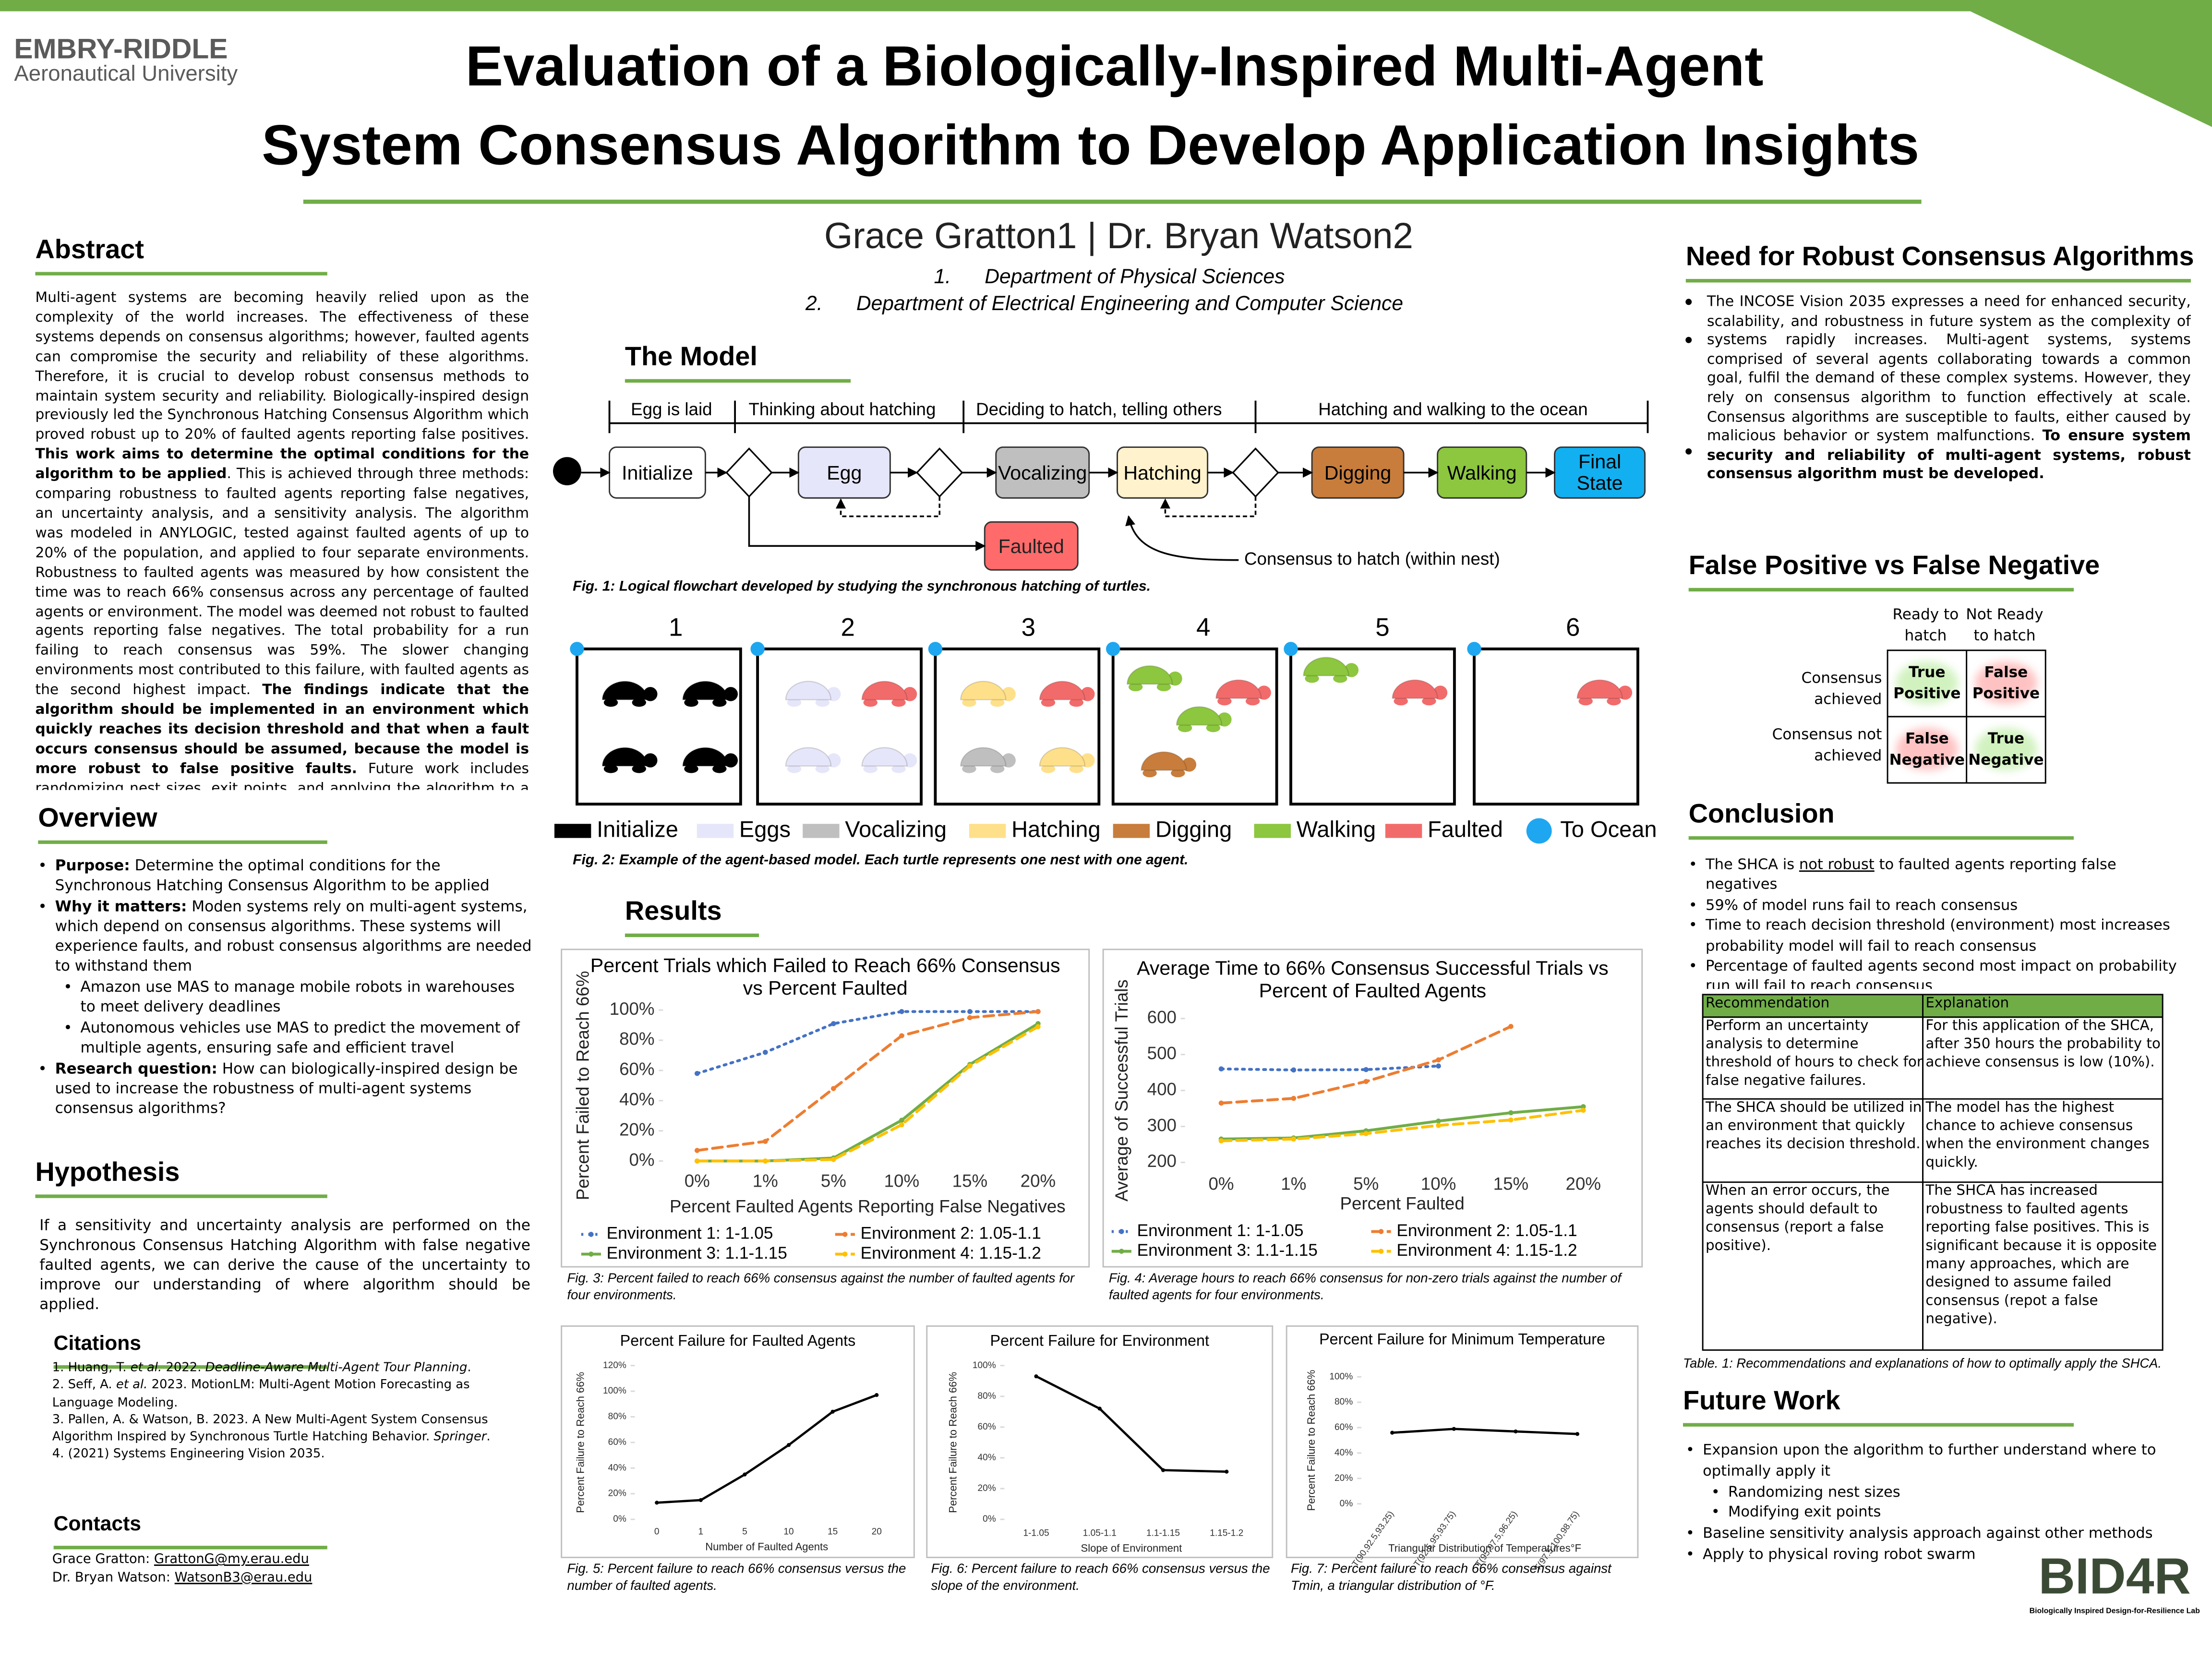  I want to click on lab-logo: BID4R, so click(2115, 1576).